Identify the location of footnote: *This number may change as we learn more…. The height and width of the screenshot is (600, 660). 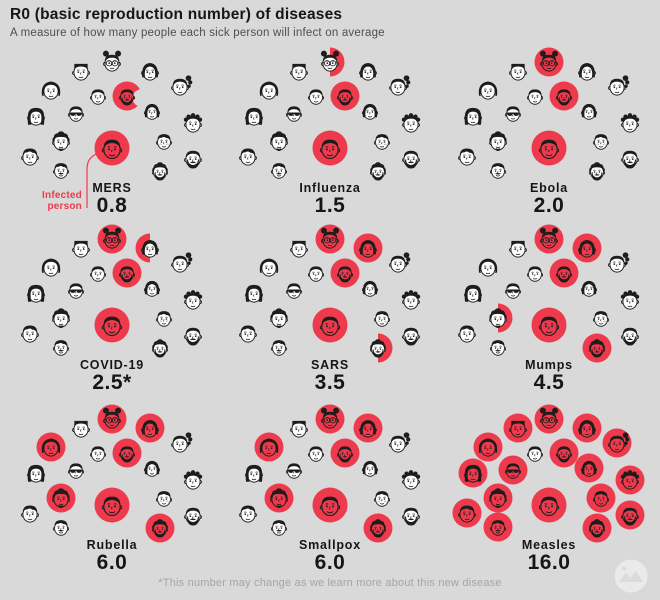
(330, 583).